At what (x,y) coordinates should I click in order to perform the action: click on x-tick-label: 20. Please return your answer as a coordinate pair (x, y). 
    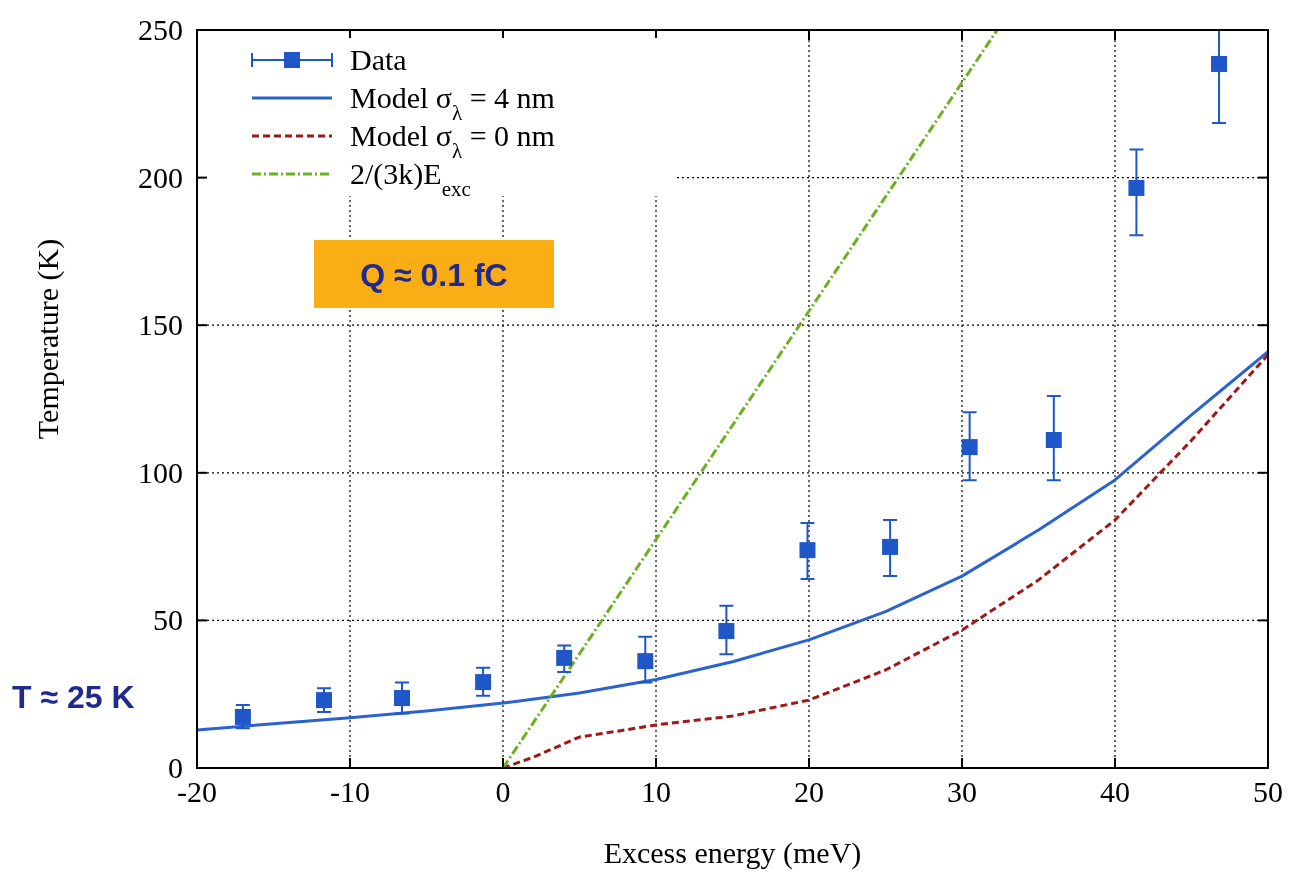
    Looking at the image, I should click on (809, 791).